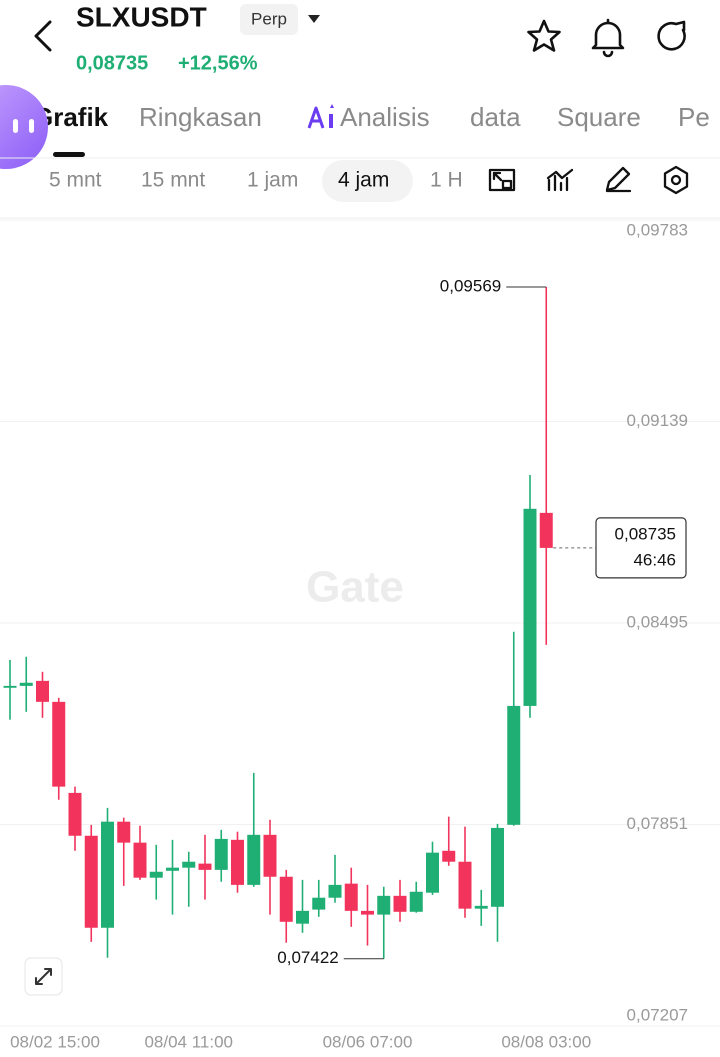 This screenshot has height=1057, width=720. What do you see at coordinates (55, 1041) in the screenshot?
I see `x-tick-label: 08/02 15:00` at bounding box center [55, 1041].